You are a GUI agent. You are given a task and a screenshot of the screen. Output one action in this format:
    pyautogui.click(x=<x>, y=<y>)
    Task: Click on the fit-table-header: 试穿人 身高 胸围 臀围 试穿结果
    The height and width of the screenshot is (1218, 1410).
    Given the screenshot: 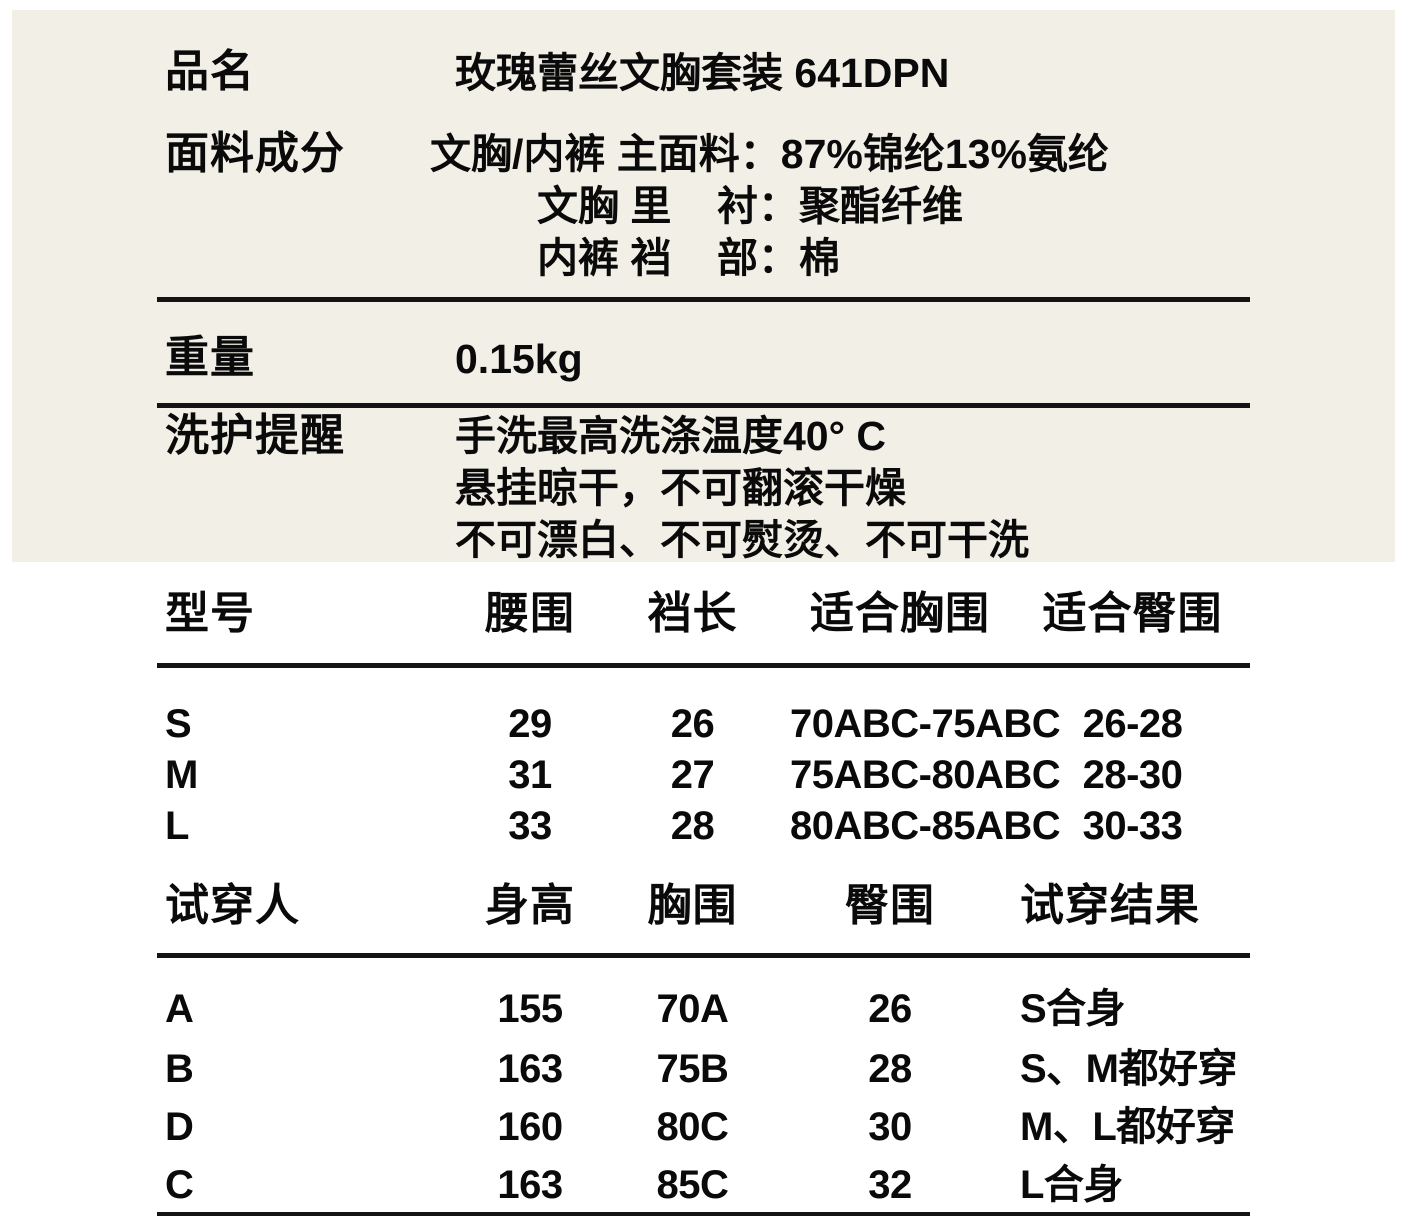 What is the action you would take?
    pyautogui.click(x=710, y=906)
    